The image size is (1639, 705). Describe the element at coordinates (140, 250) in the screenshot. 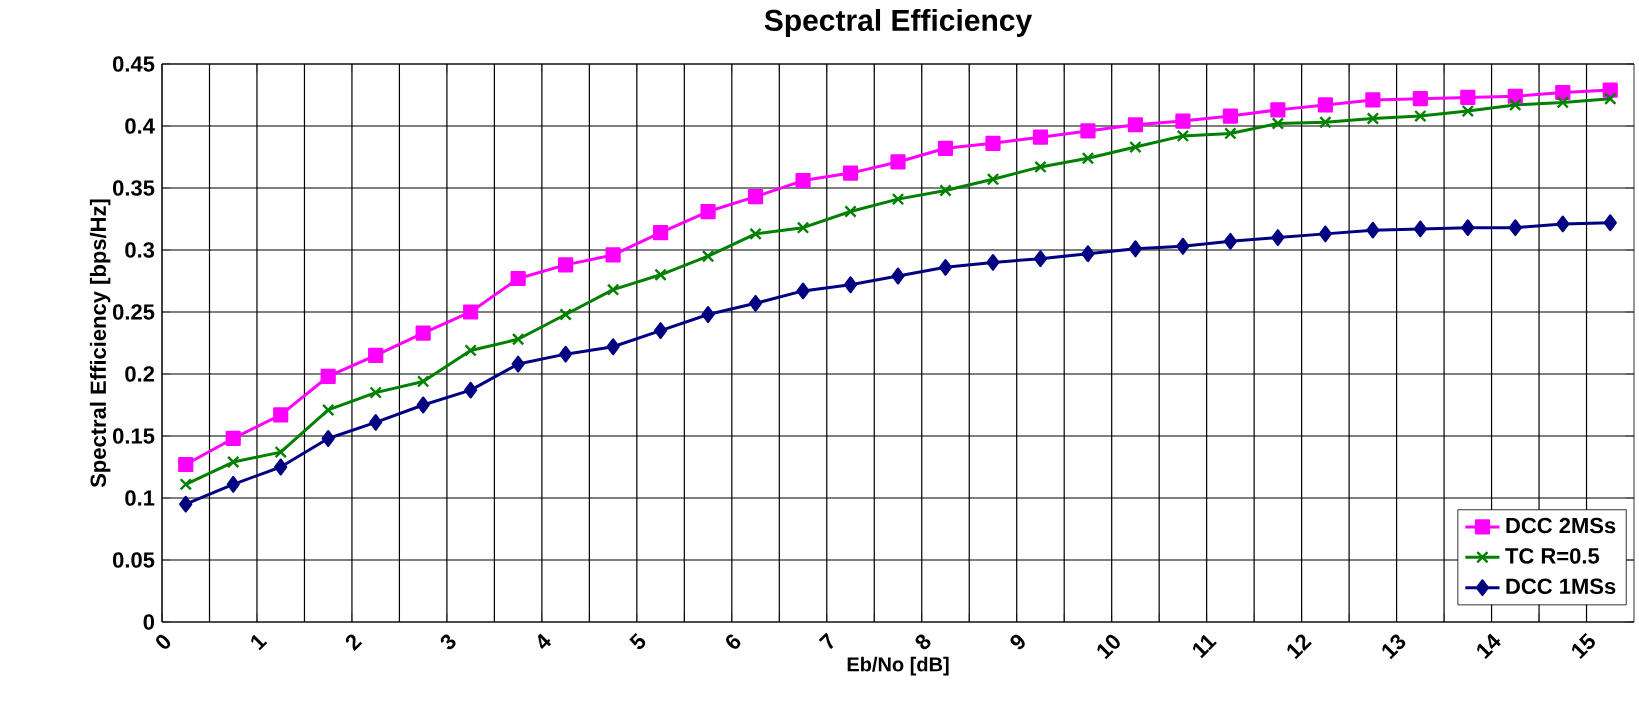

I see `y-tick-label: 0.3` at that location.